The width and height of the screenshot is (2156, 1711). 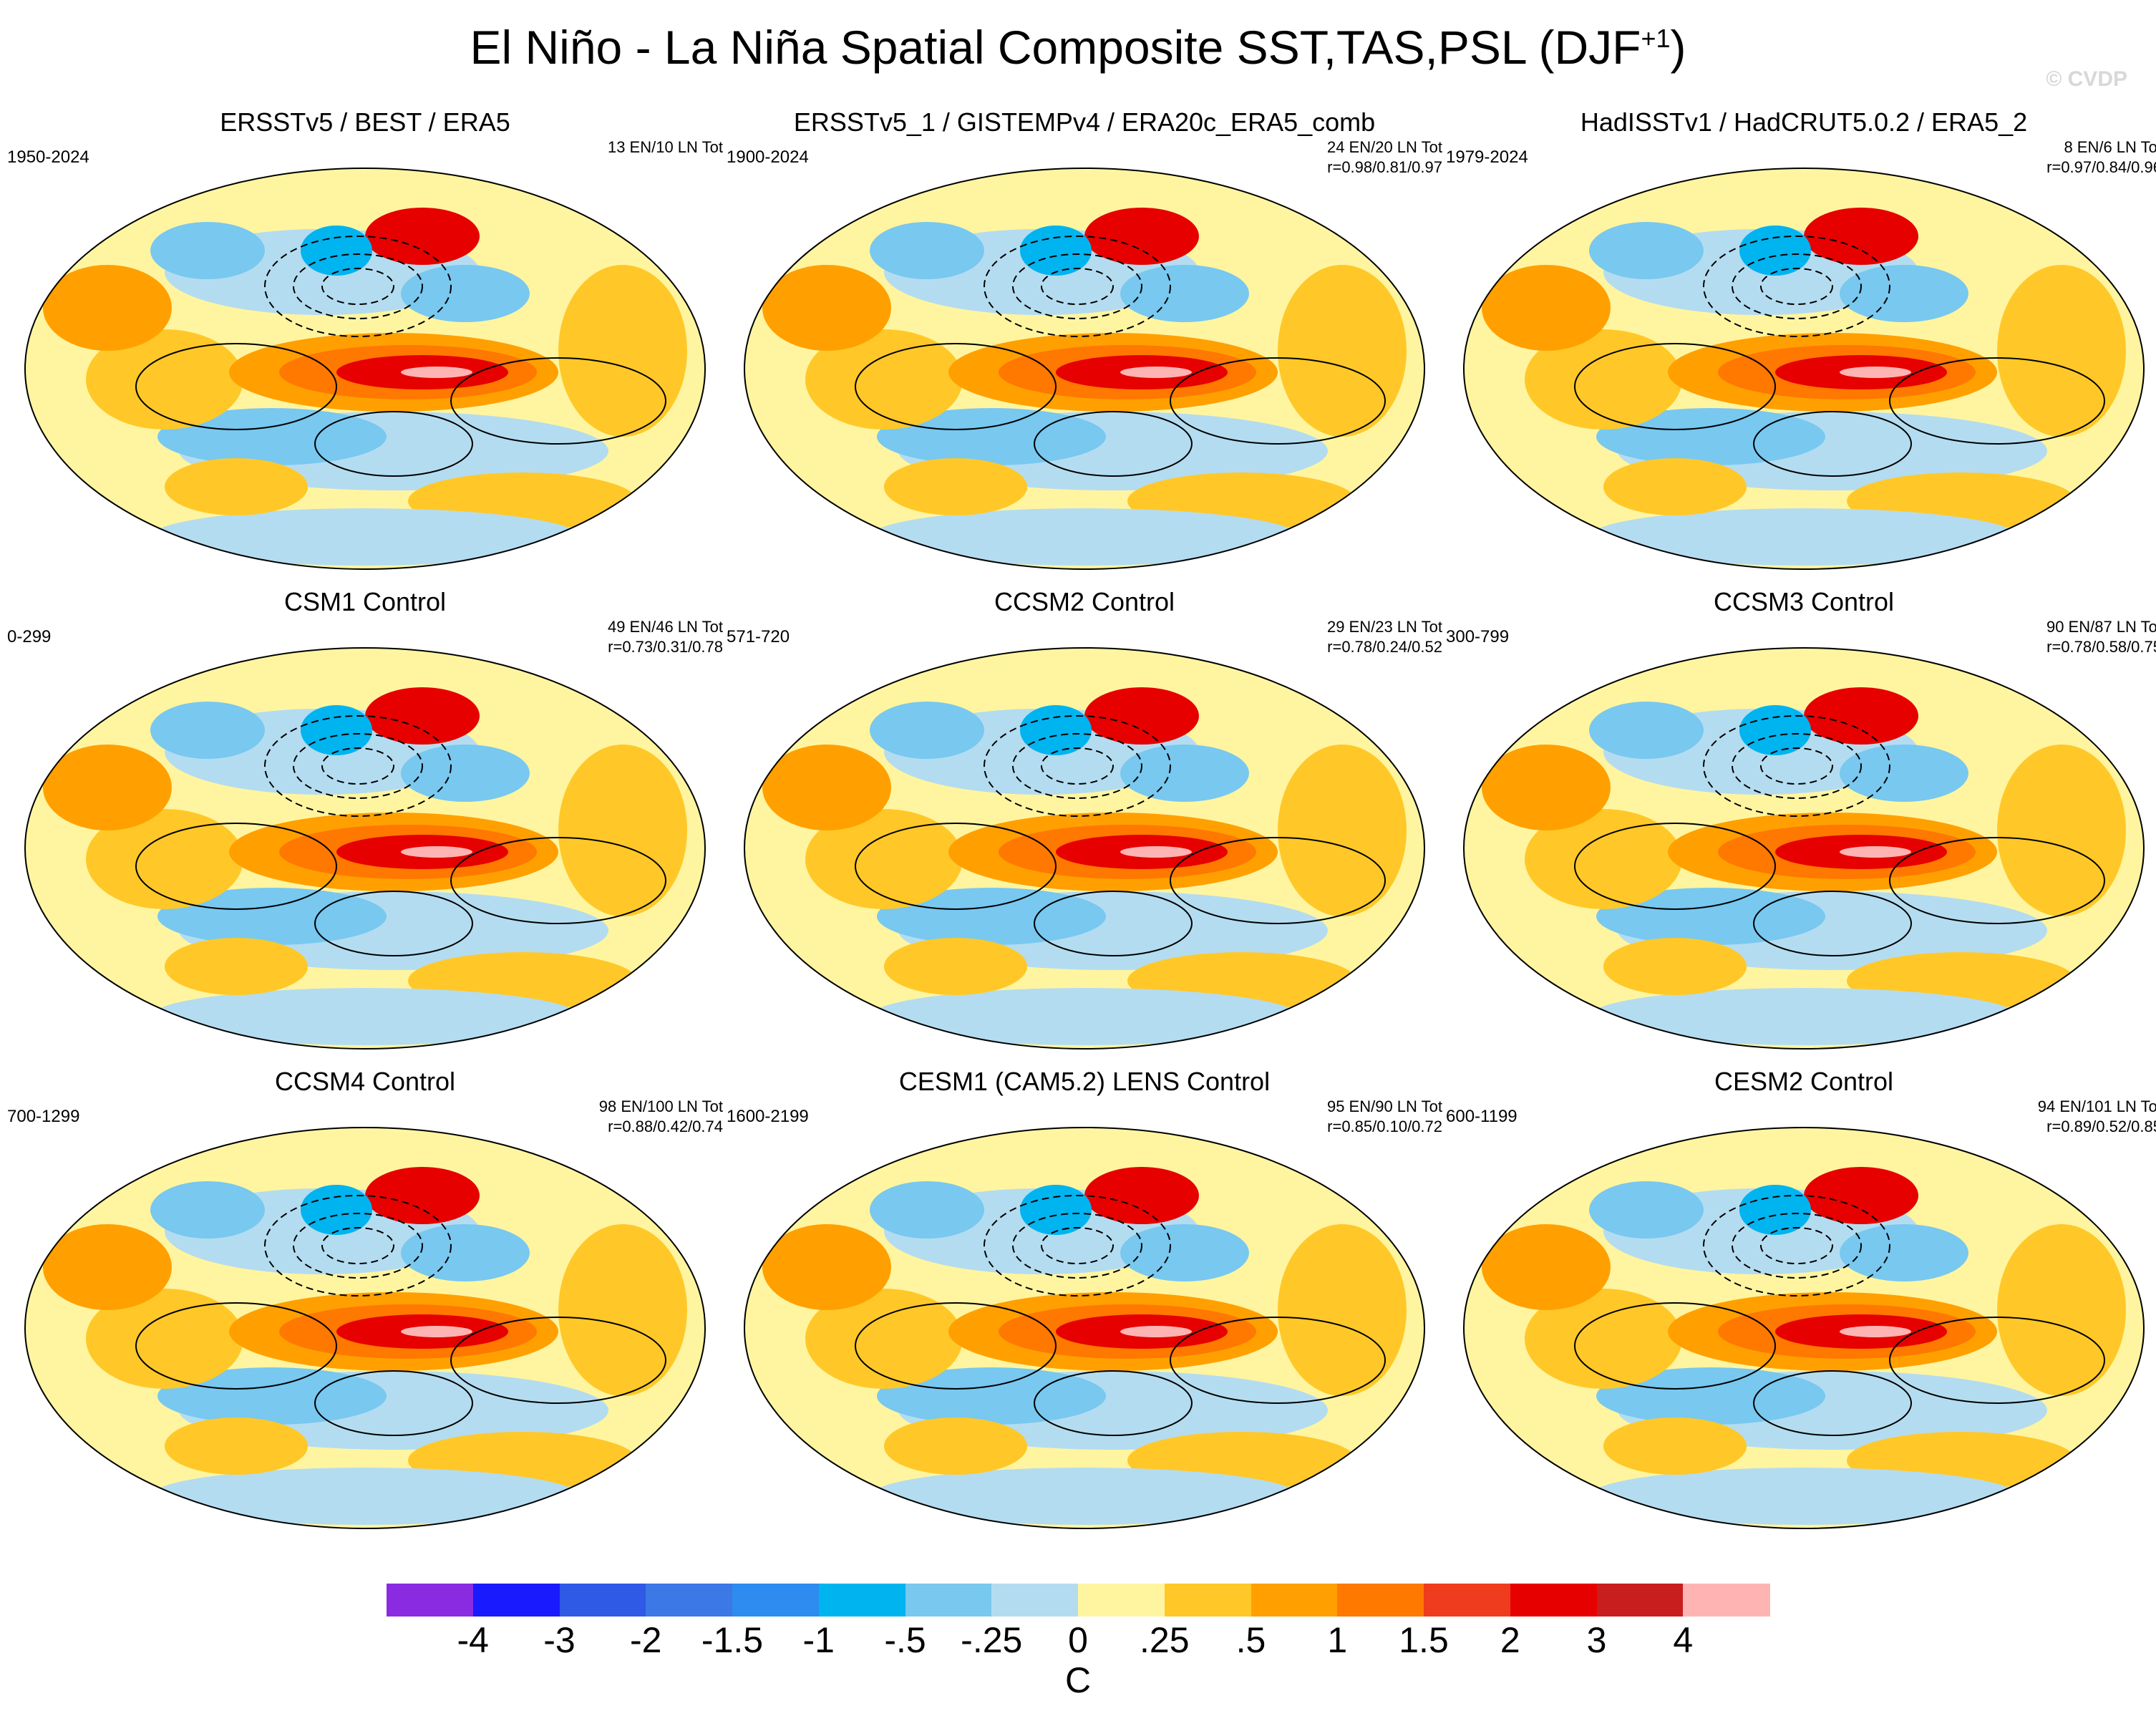 What do you see at coordinates (1478, 636) in the screenshot?
I see `panel-years: 300-799` at bounding box center [1478, 636].